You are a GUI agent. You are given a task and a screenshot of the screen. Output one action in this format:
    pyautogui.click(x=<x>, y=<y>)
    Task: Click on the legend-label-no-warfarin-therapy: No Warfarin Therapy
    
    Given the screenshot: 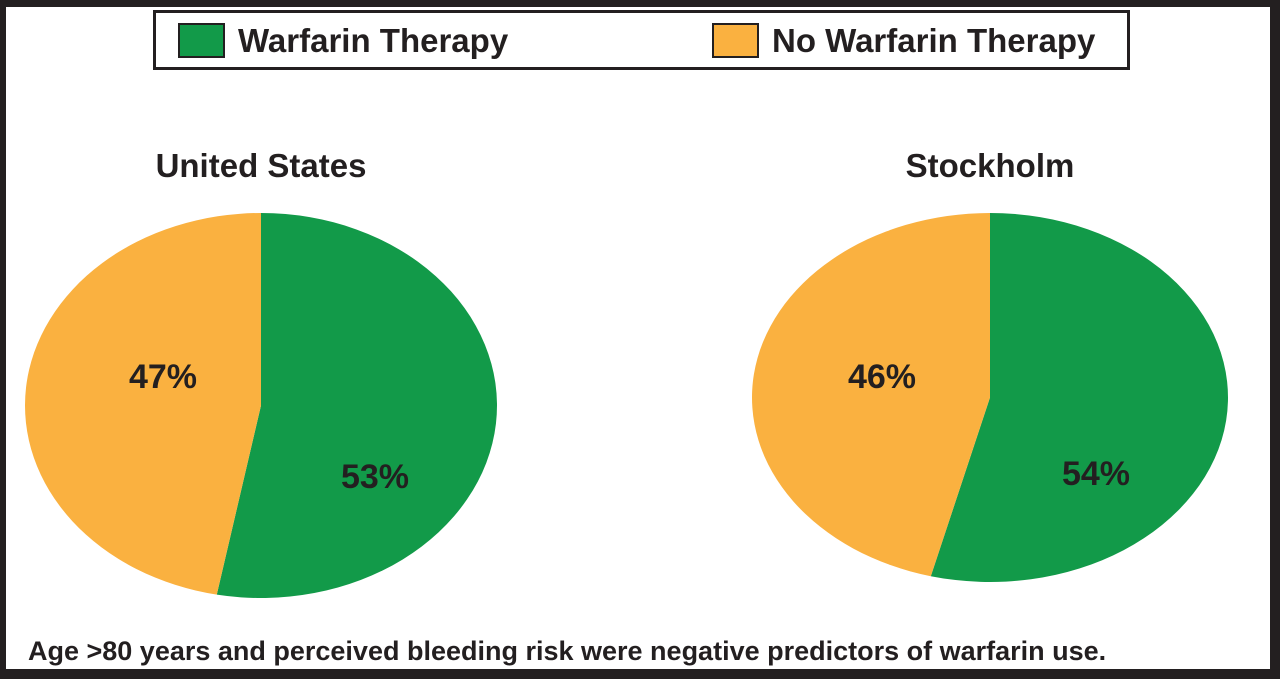 What is the action you would take?
    pyautogui.click(x=934, y=40)
    